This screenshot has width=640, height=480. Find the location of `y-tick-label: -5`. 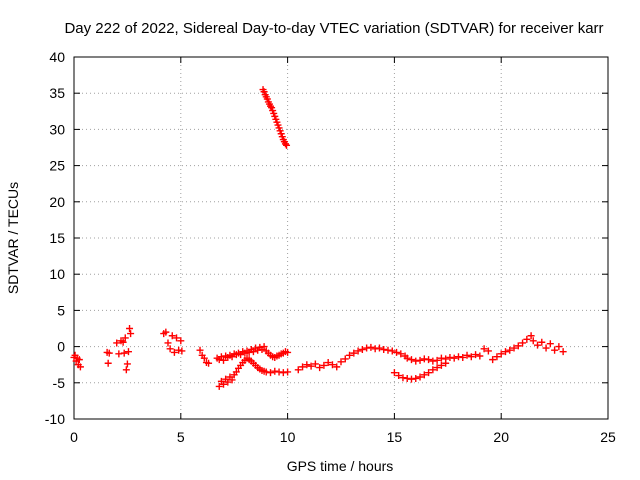

y-tick-label: -5 is located at coordinates (59, 383).